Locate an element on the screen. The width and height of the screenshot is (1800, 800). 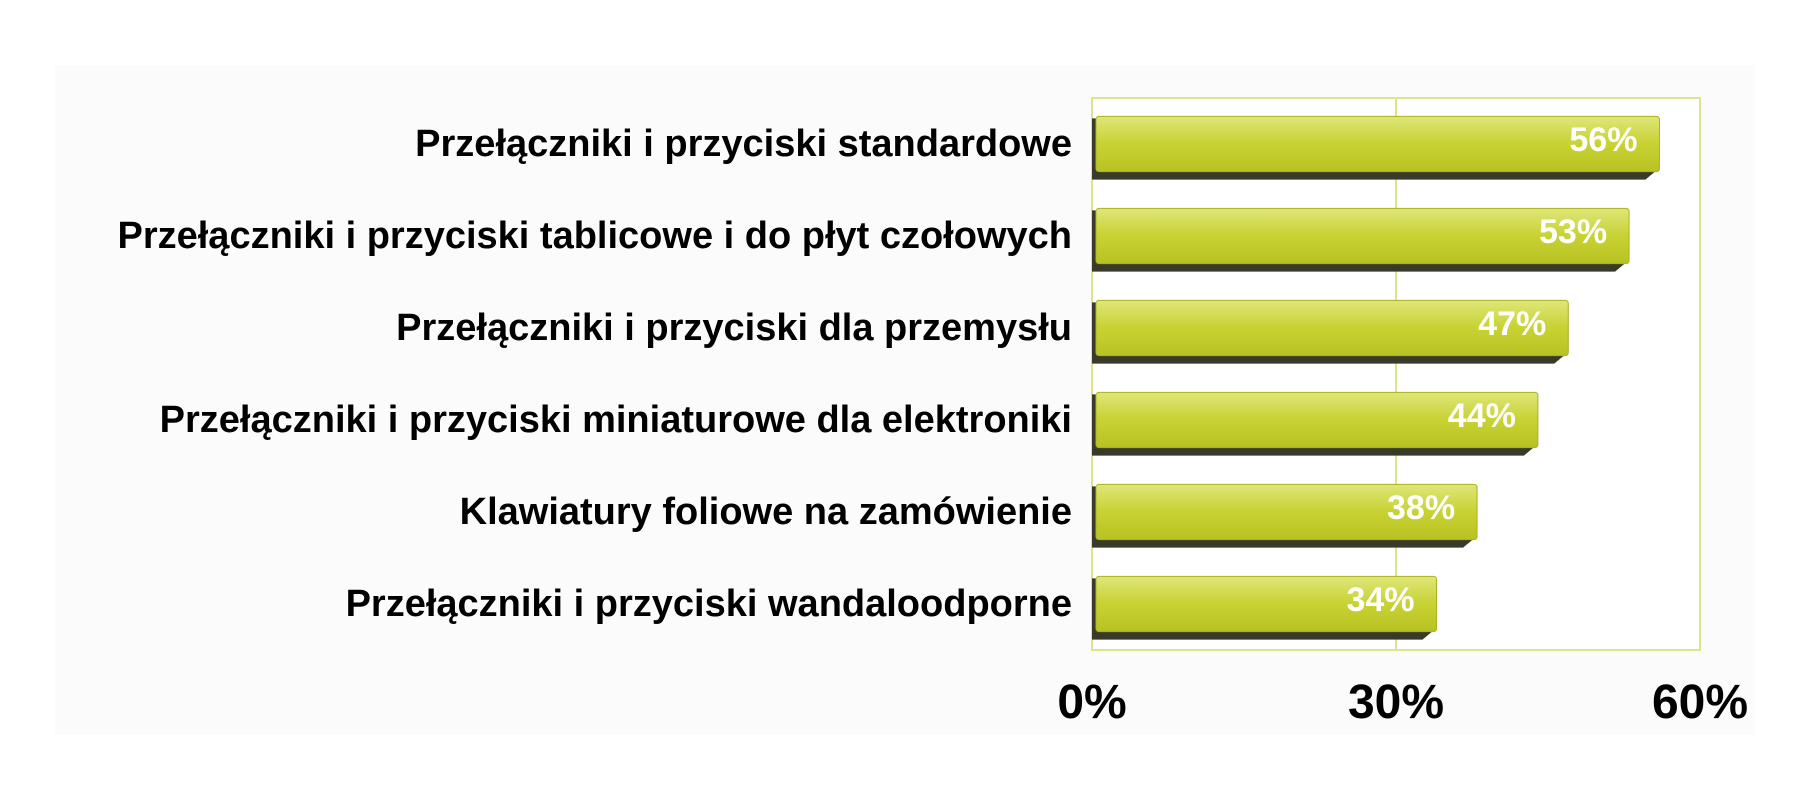
data-label-2: 47% is located at coordinates (1512, 324).